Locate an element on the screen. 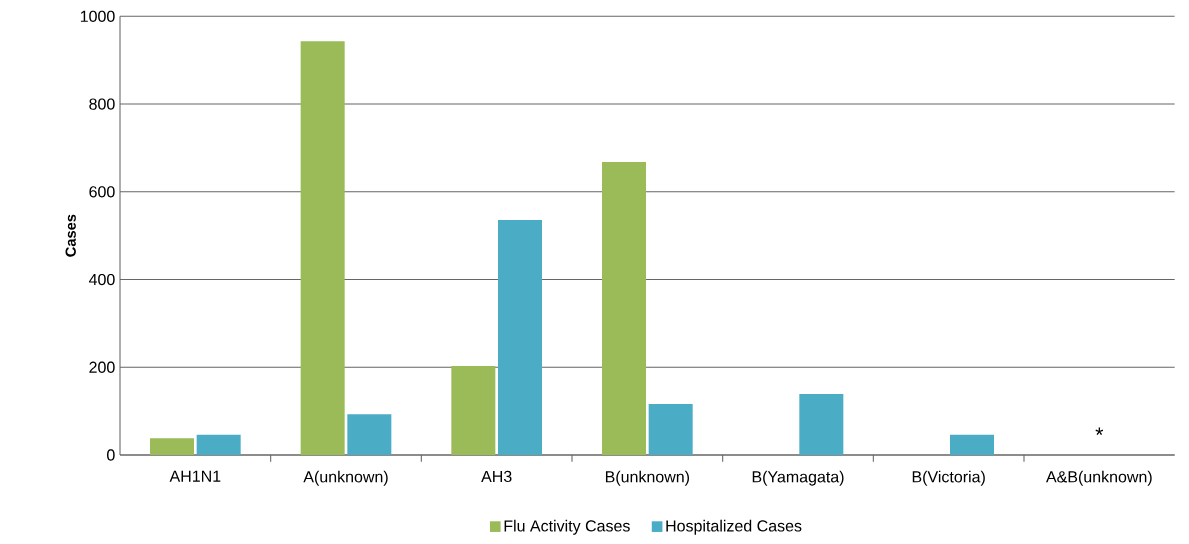 The height and width of the screenshot is (544, 1189). x-tick-label: AH1N1 is located at coordinates (195, 476).